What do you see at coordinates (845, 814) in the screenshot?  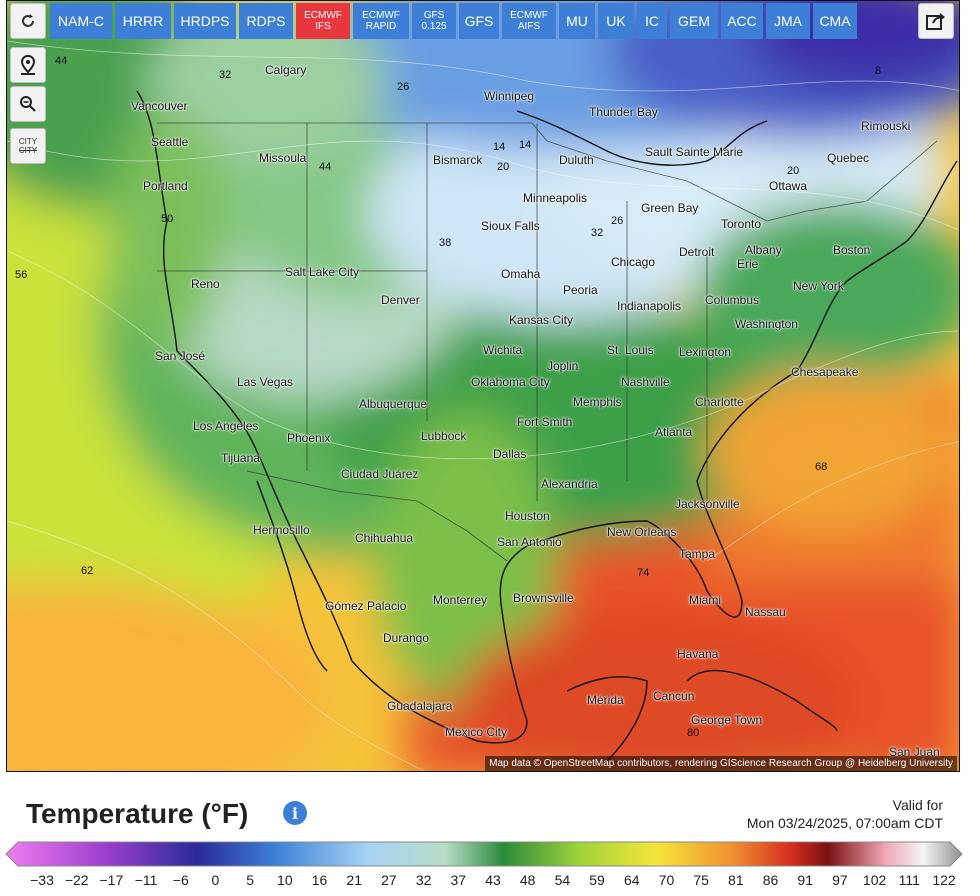 I see `valid-time: Valid for Mon 03/24/2025, 07:00am CDT` at bounding box center [845, 814].